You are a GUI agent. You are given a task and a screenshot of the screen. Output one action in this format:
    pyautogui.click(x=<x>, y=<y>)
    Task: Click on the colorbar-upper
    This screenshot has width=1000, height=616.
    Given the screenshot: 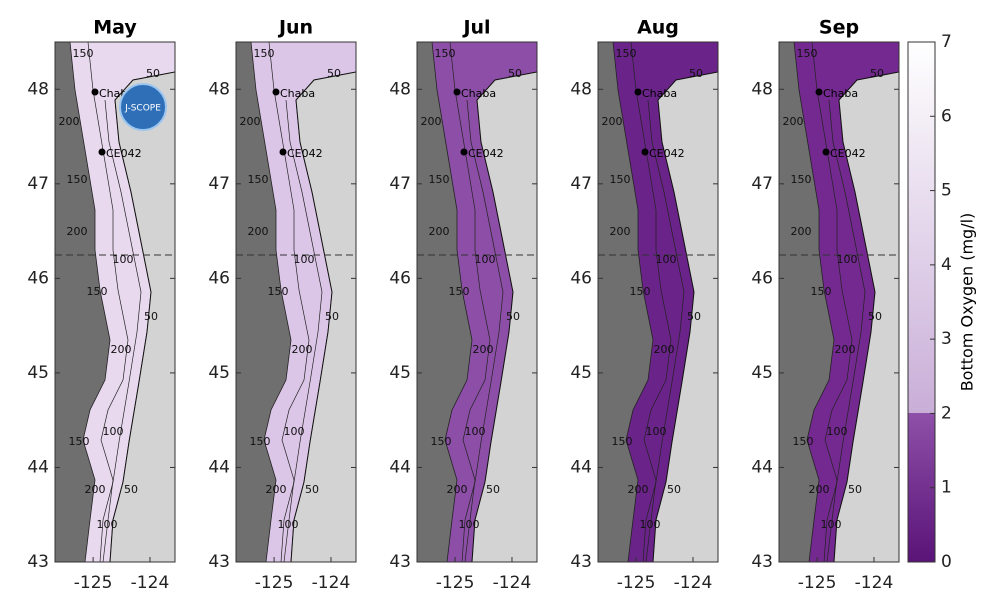 What is the action you would take?
    pyautogui.click(x=921, y=227)
    